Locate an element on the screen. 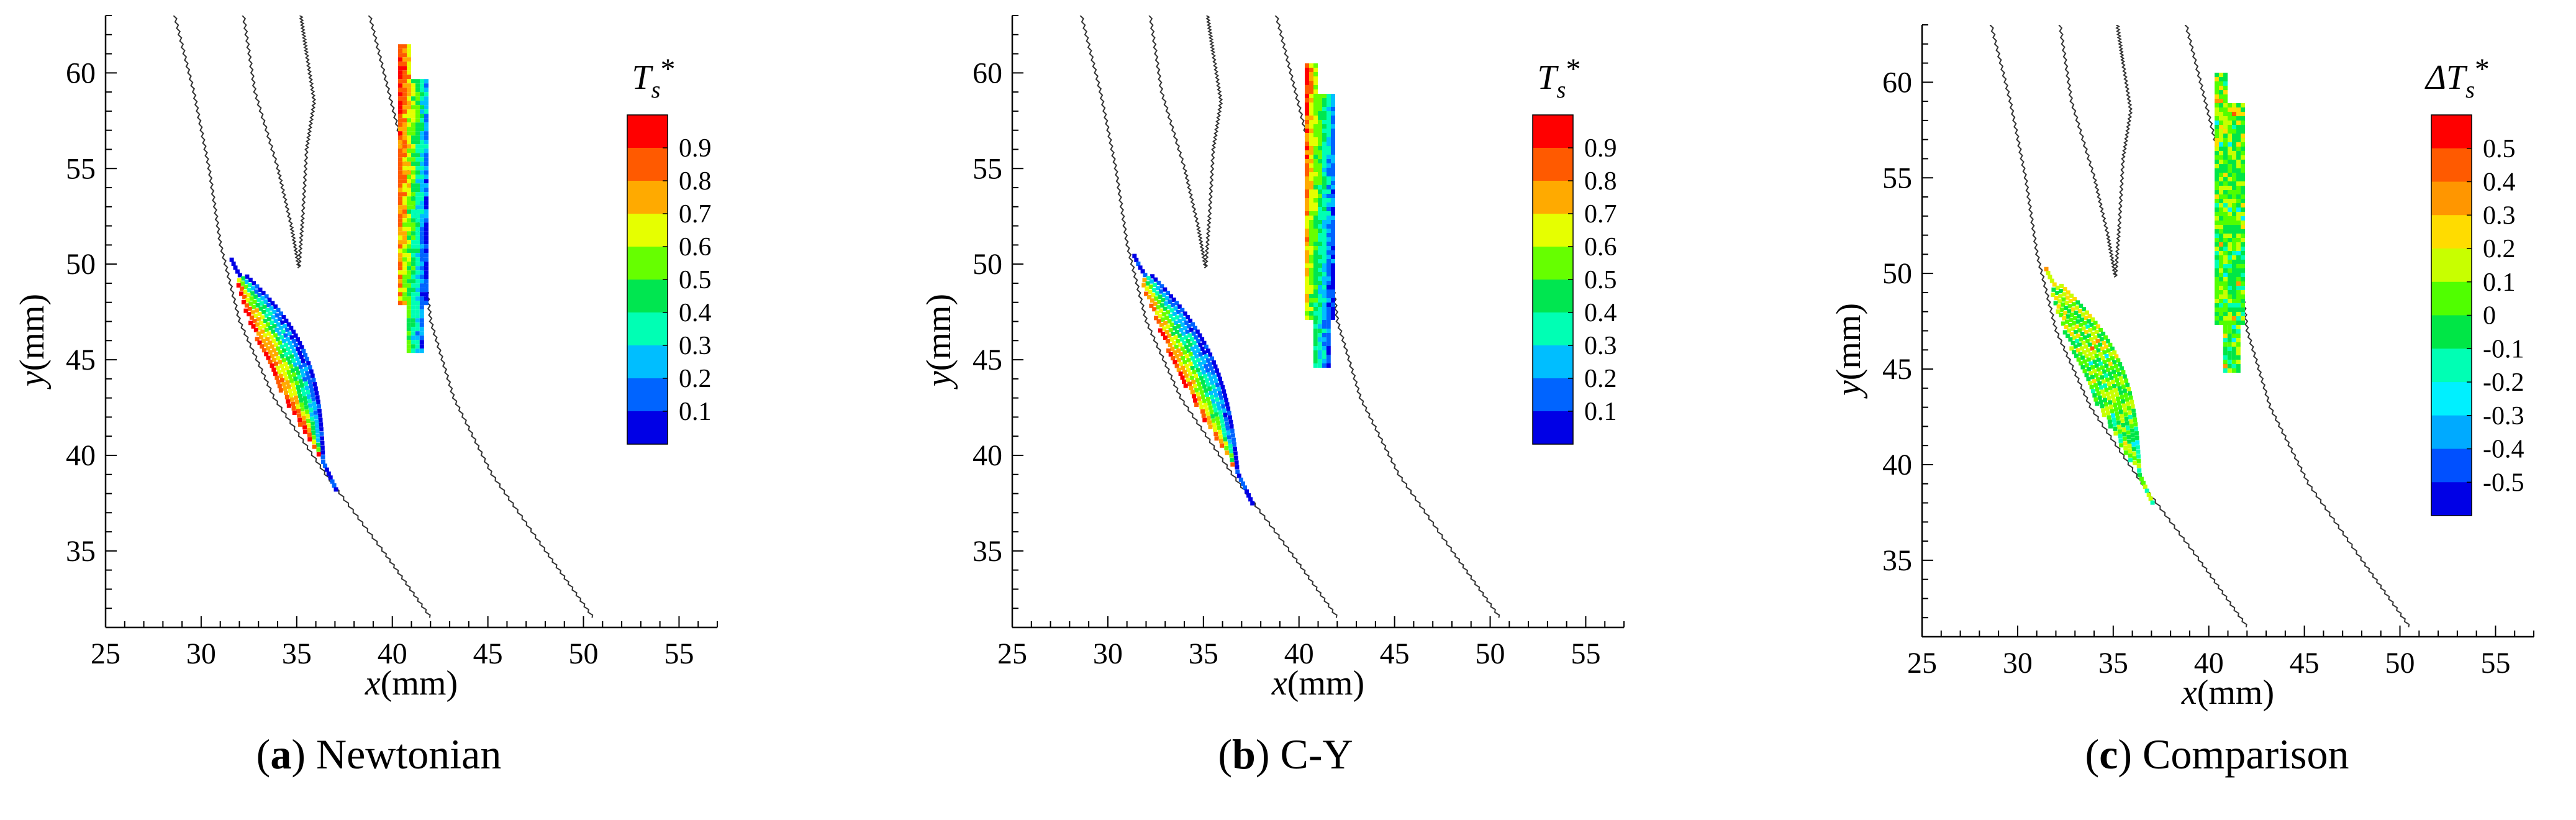 The image size is (2576, 820). lower-streak-region is located at coordinates (2099, 386).